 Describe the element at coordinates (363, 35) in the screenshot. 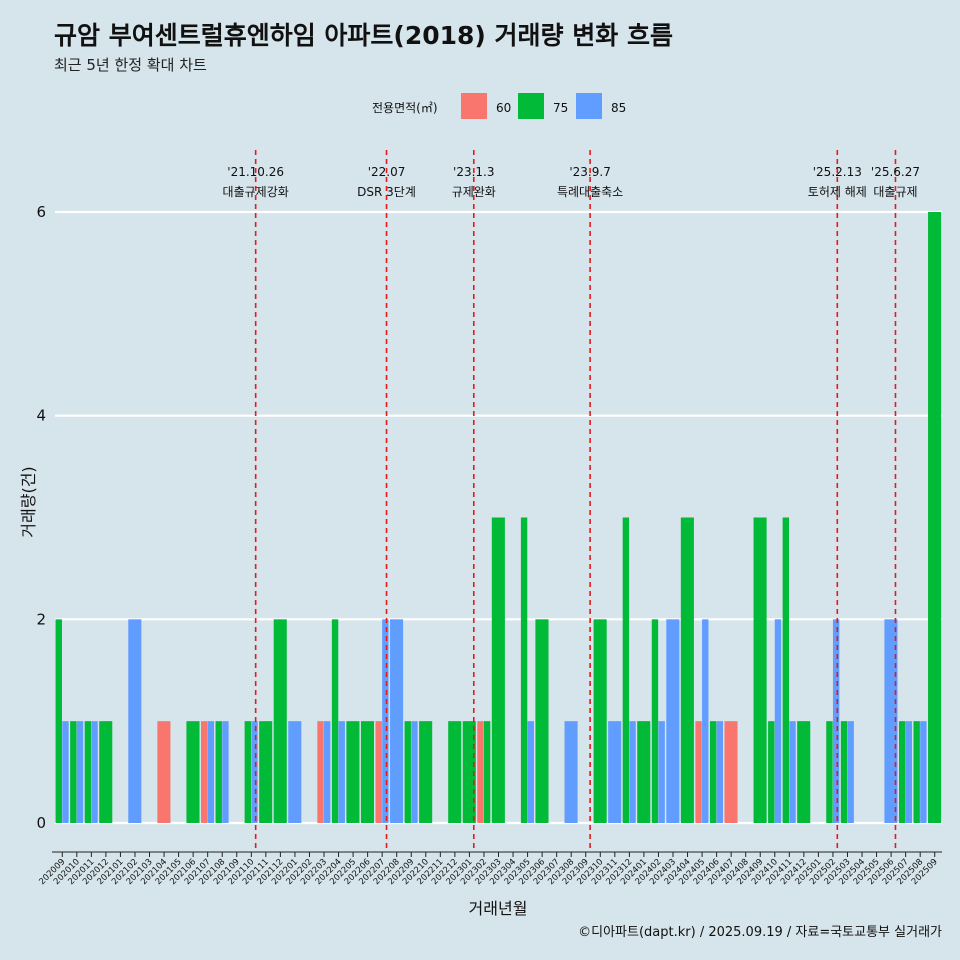

I see `chart-title: 규암 부여센트럴휴엔하임 아파트(2018) 거래량 변화 흐름` at that location.